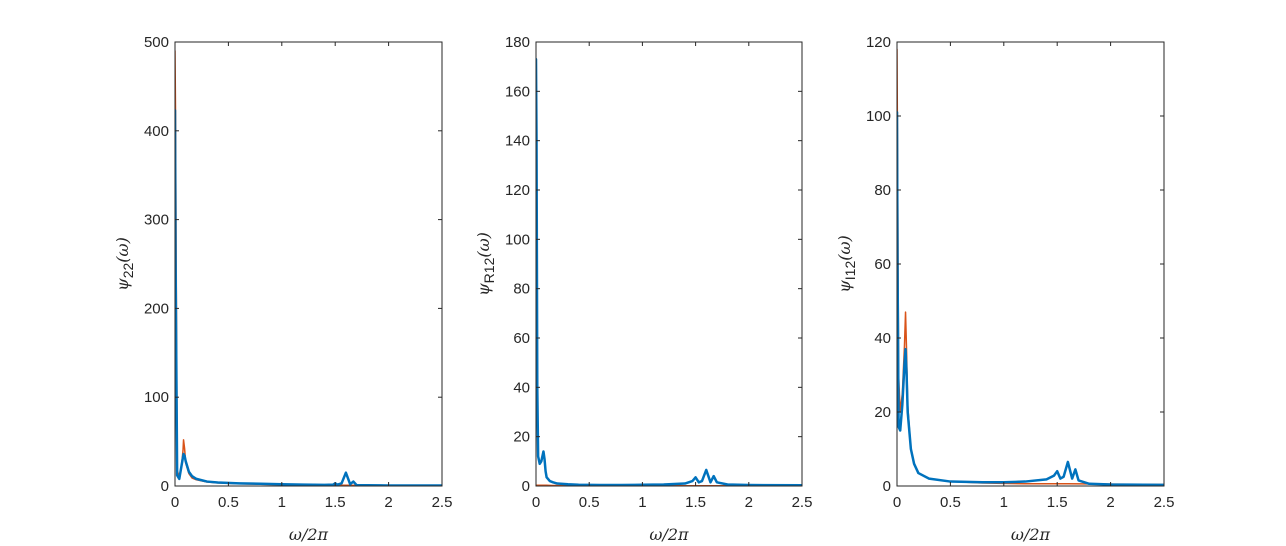 The height and width of the screenshot is (546, 1286). Describe the element at coordinates (156, 220) in the screenshot. I see `y-tick-label: 300` at that location.